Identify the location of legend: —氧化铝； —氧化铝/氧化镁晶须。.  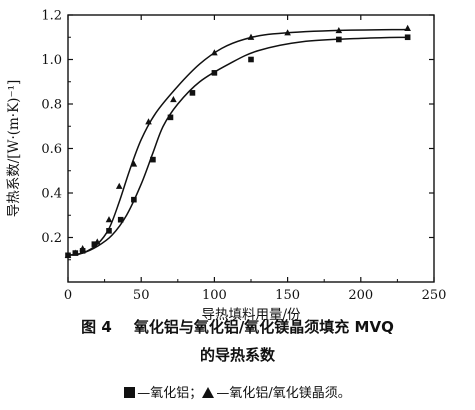
(237, 391).